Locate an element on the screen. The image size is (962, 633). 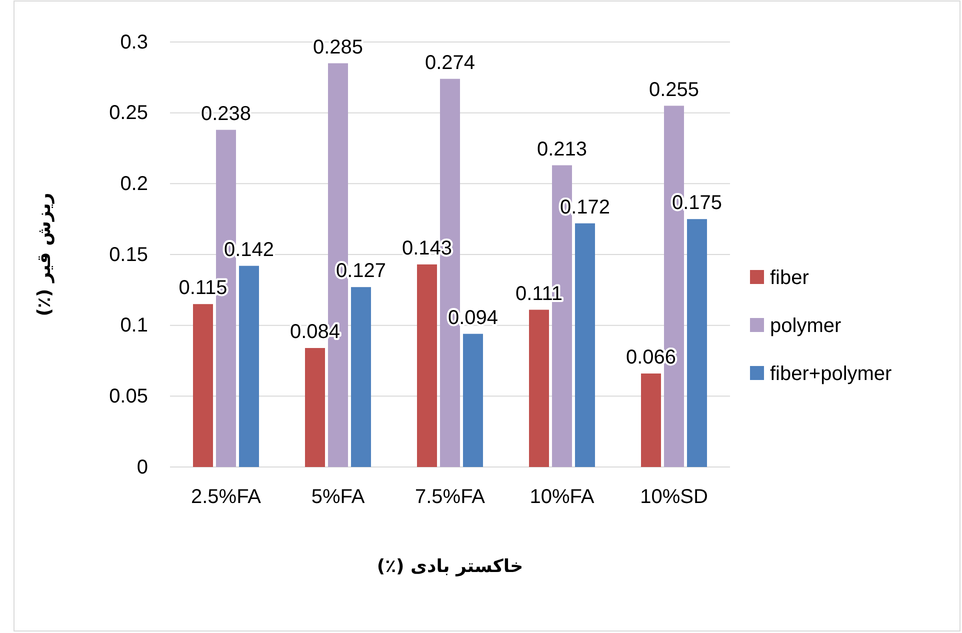
data-label: 0.142 is located at coordinates (249, 249).